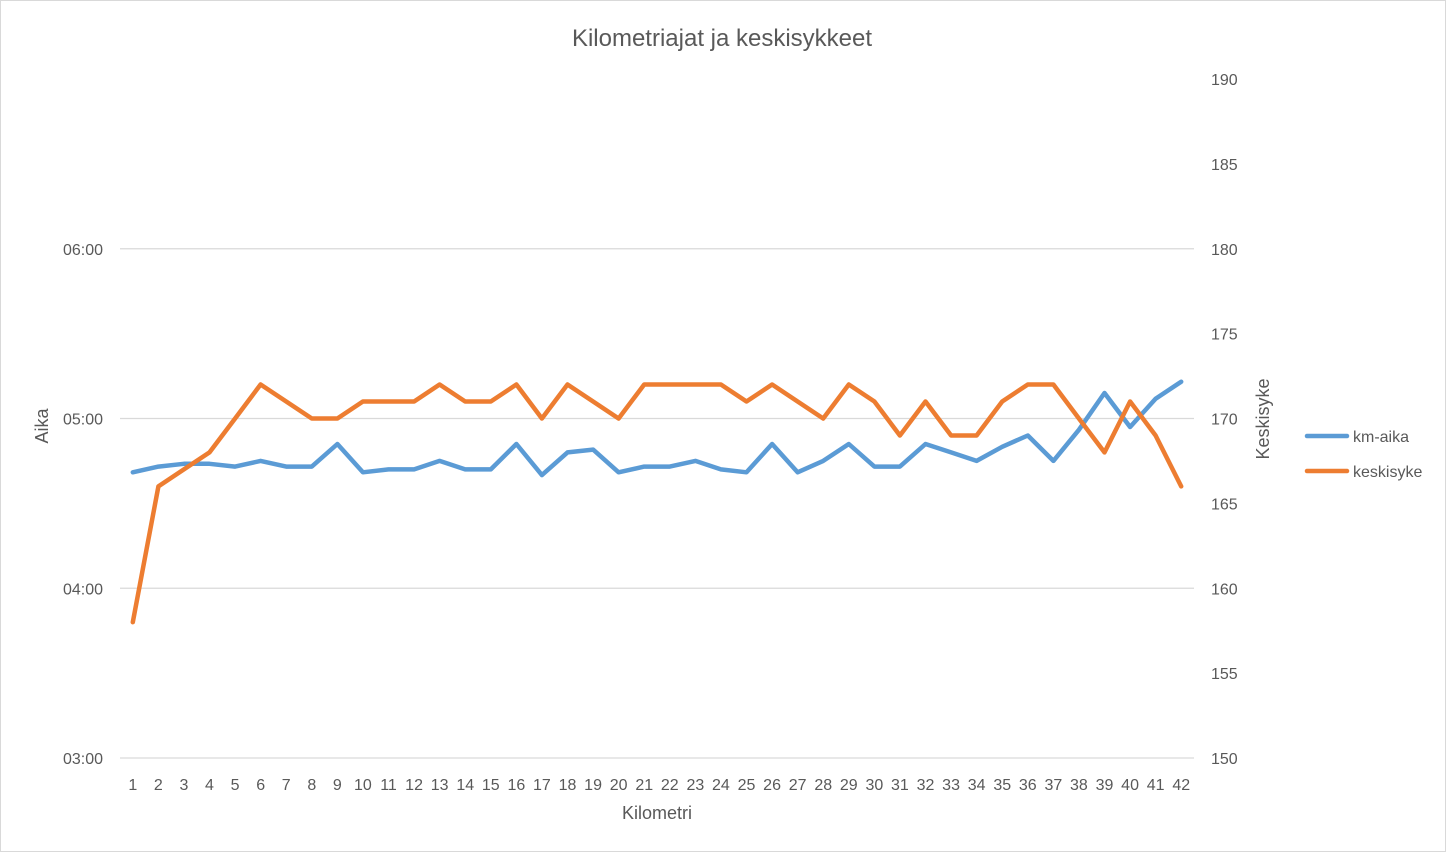 This screenshot has height=853, width=1446. Describe the element at coordinates (1224, 335) in the screenshot. I see `y2-tick-label: 175` at that location.